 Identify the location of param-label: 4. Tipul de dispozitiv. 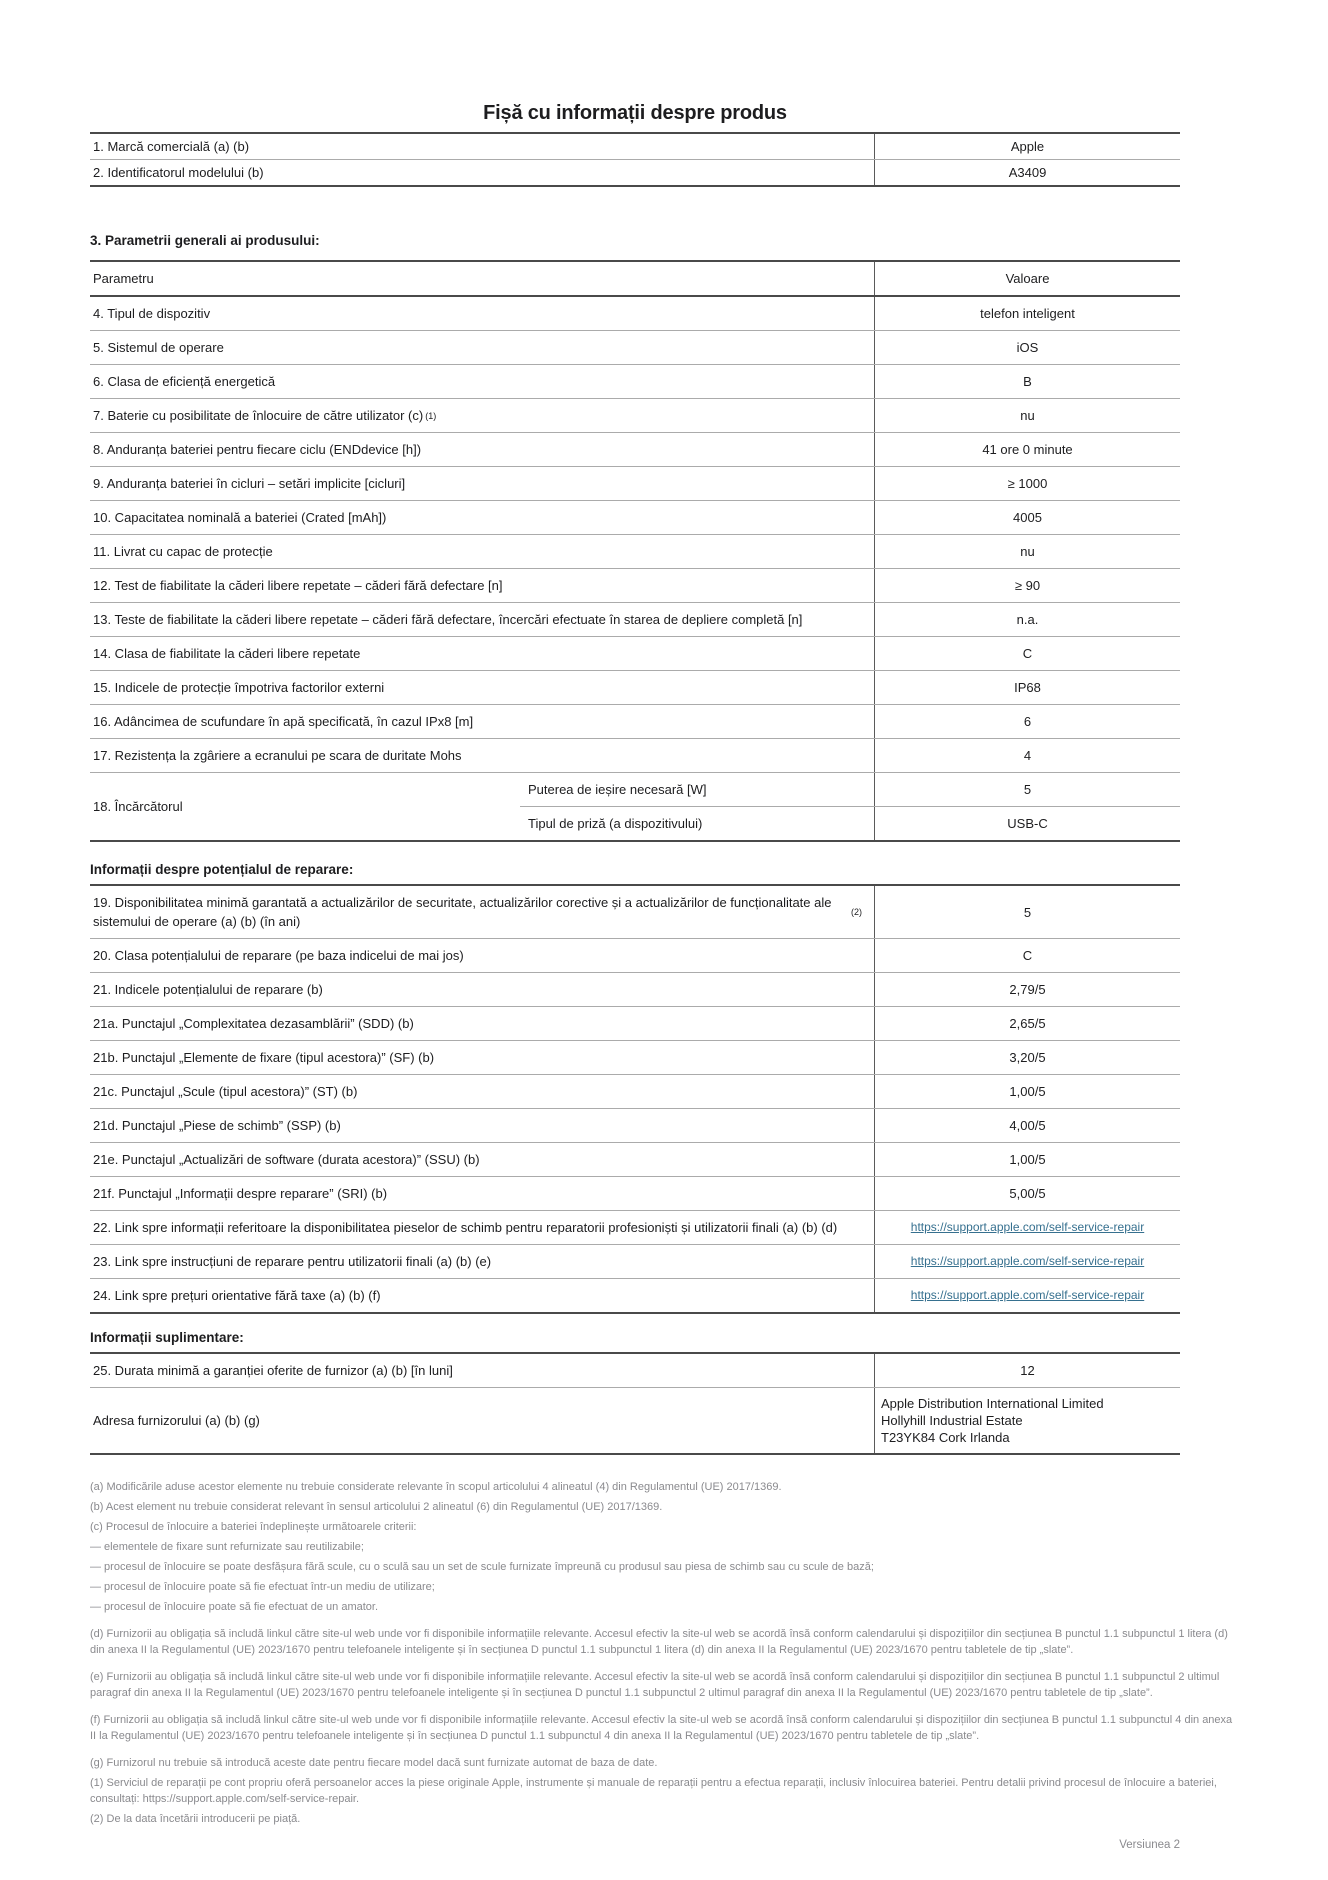
(482, 313).